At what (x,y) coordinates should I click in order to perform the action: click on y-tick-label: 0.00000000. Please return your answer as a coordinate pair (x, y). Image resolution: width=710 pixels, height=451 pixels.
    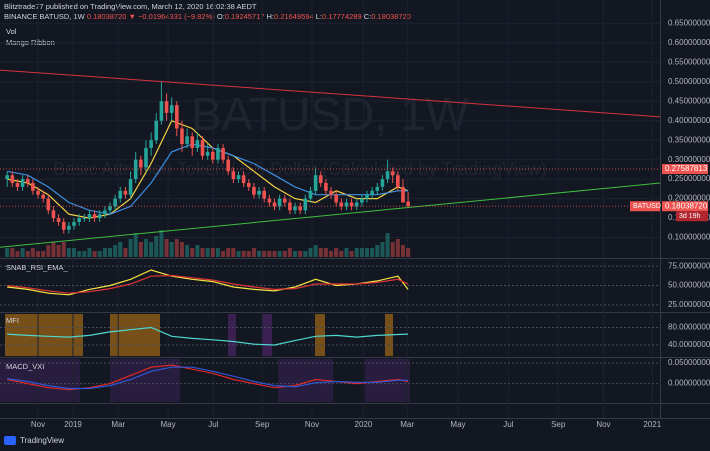
    Looking at the image, I should click on (689, 383).